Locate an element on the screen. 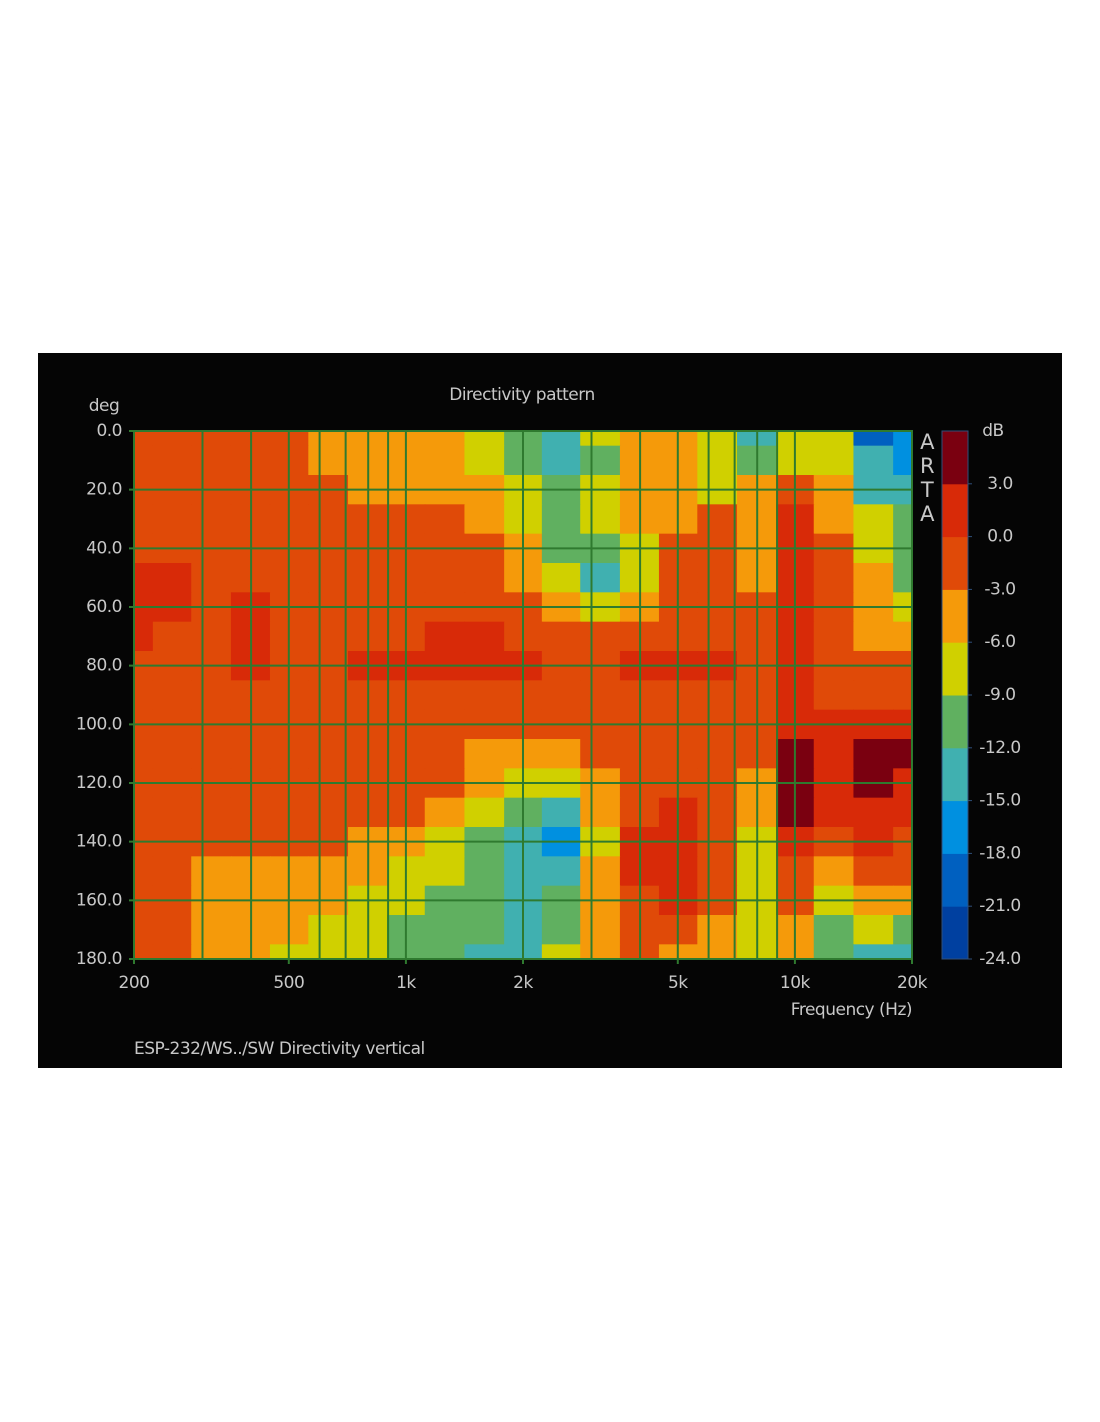 The height and width of the screenshot is (1422, 1100). y-tick-label: 100.0 is located at coordinates (99, 724).